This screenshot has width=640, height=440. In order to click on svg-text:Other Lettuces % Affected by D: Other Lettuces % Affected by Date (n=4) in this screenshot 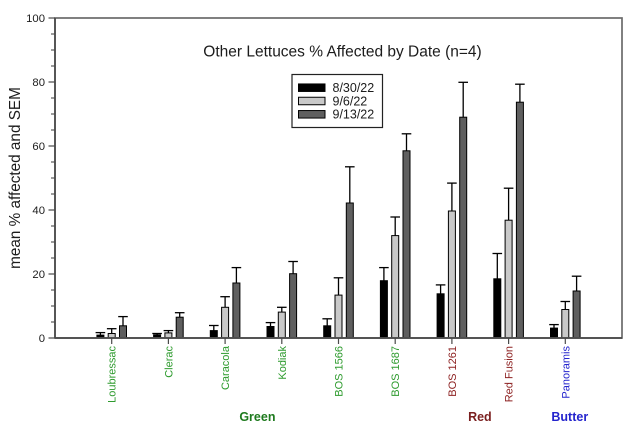, I will do `click(342, 52)`.